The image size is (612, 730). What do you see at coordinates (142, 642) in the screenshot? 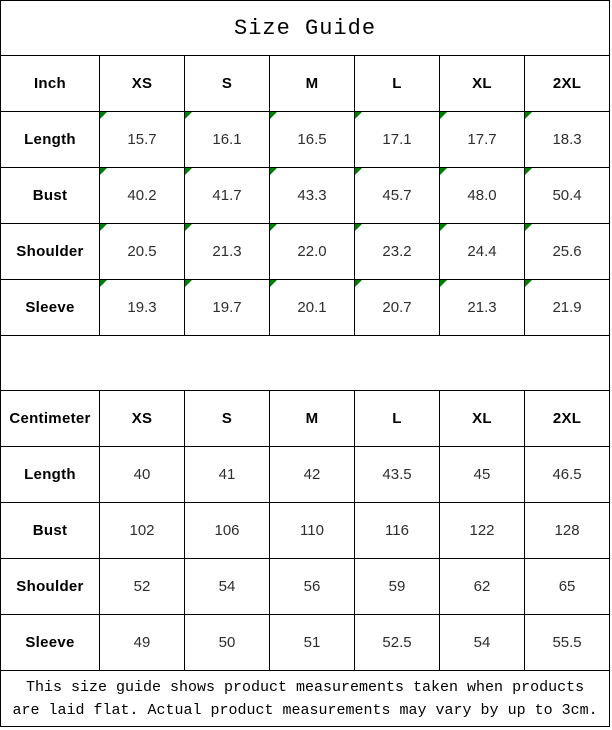
I see `size-value-cell: 49` at bounding box center [142, 642].